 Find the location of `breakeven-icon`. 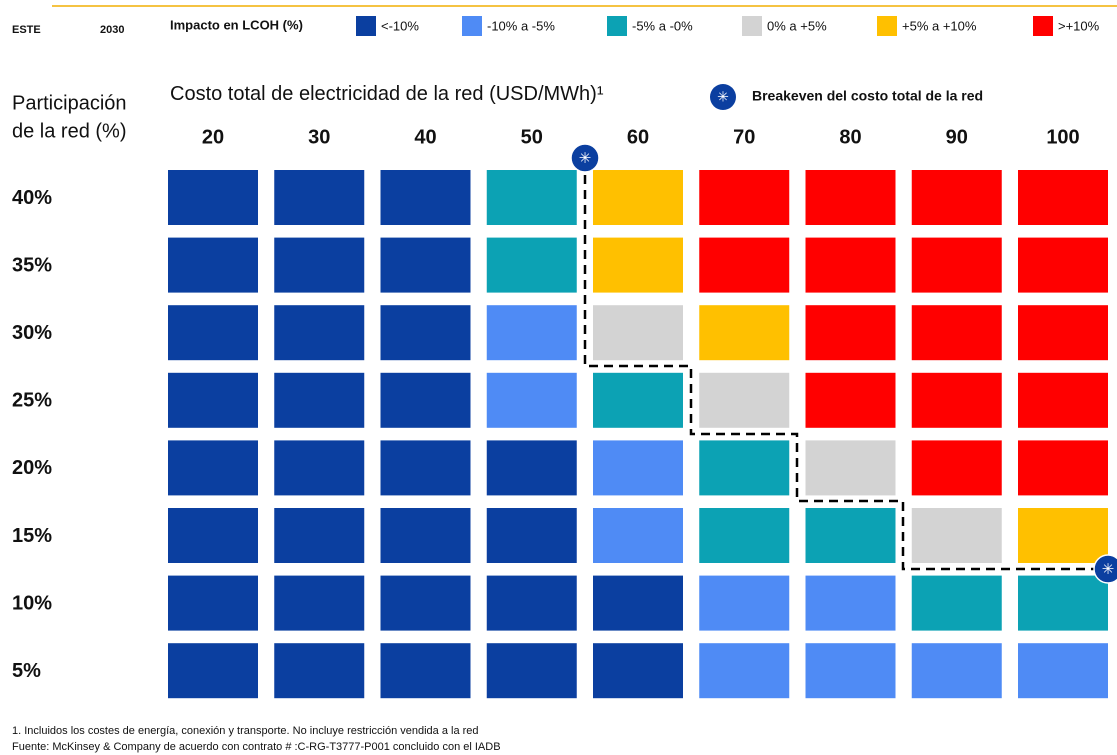

breakeven-icon is located at coordinates (723, 97).